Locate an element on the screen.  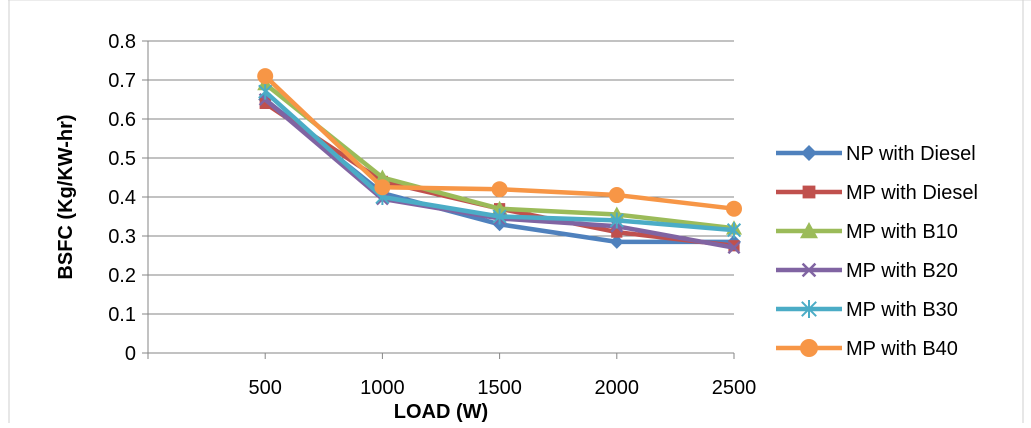
legend-item: MP with B20 is located at coordinates (867, 271).